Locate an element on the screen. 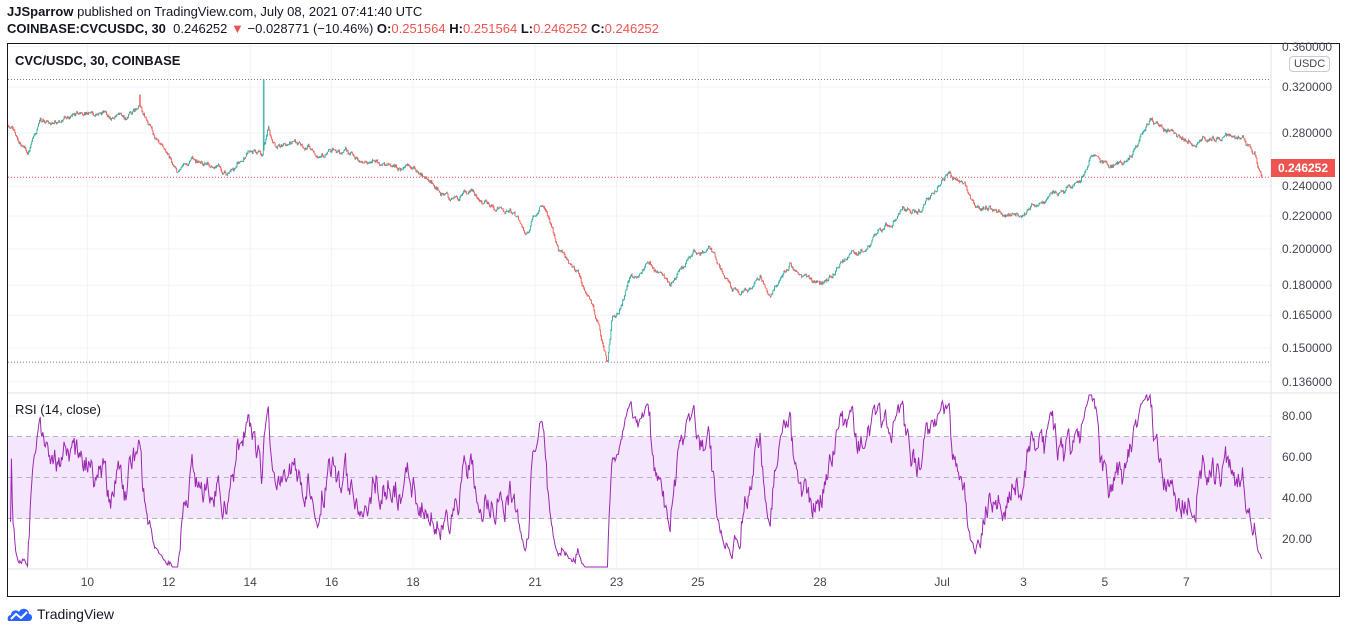 The width and height of the screenshot is (1348, 634). tradingview-logo: TradingView is located at coordinates (60, 614).